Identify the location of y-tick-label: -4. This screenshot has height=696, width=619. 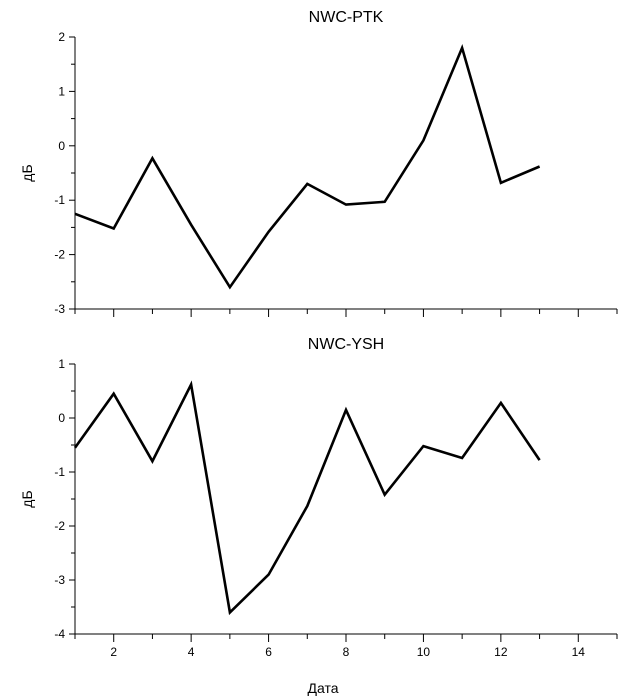
(59, 634).